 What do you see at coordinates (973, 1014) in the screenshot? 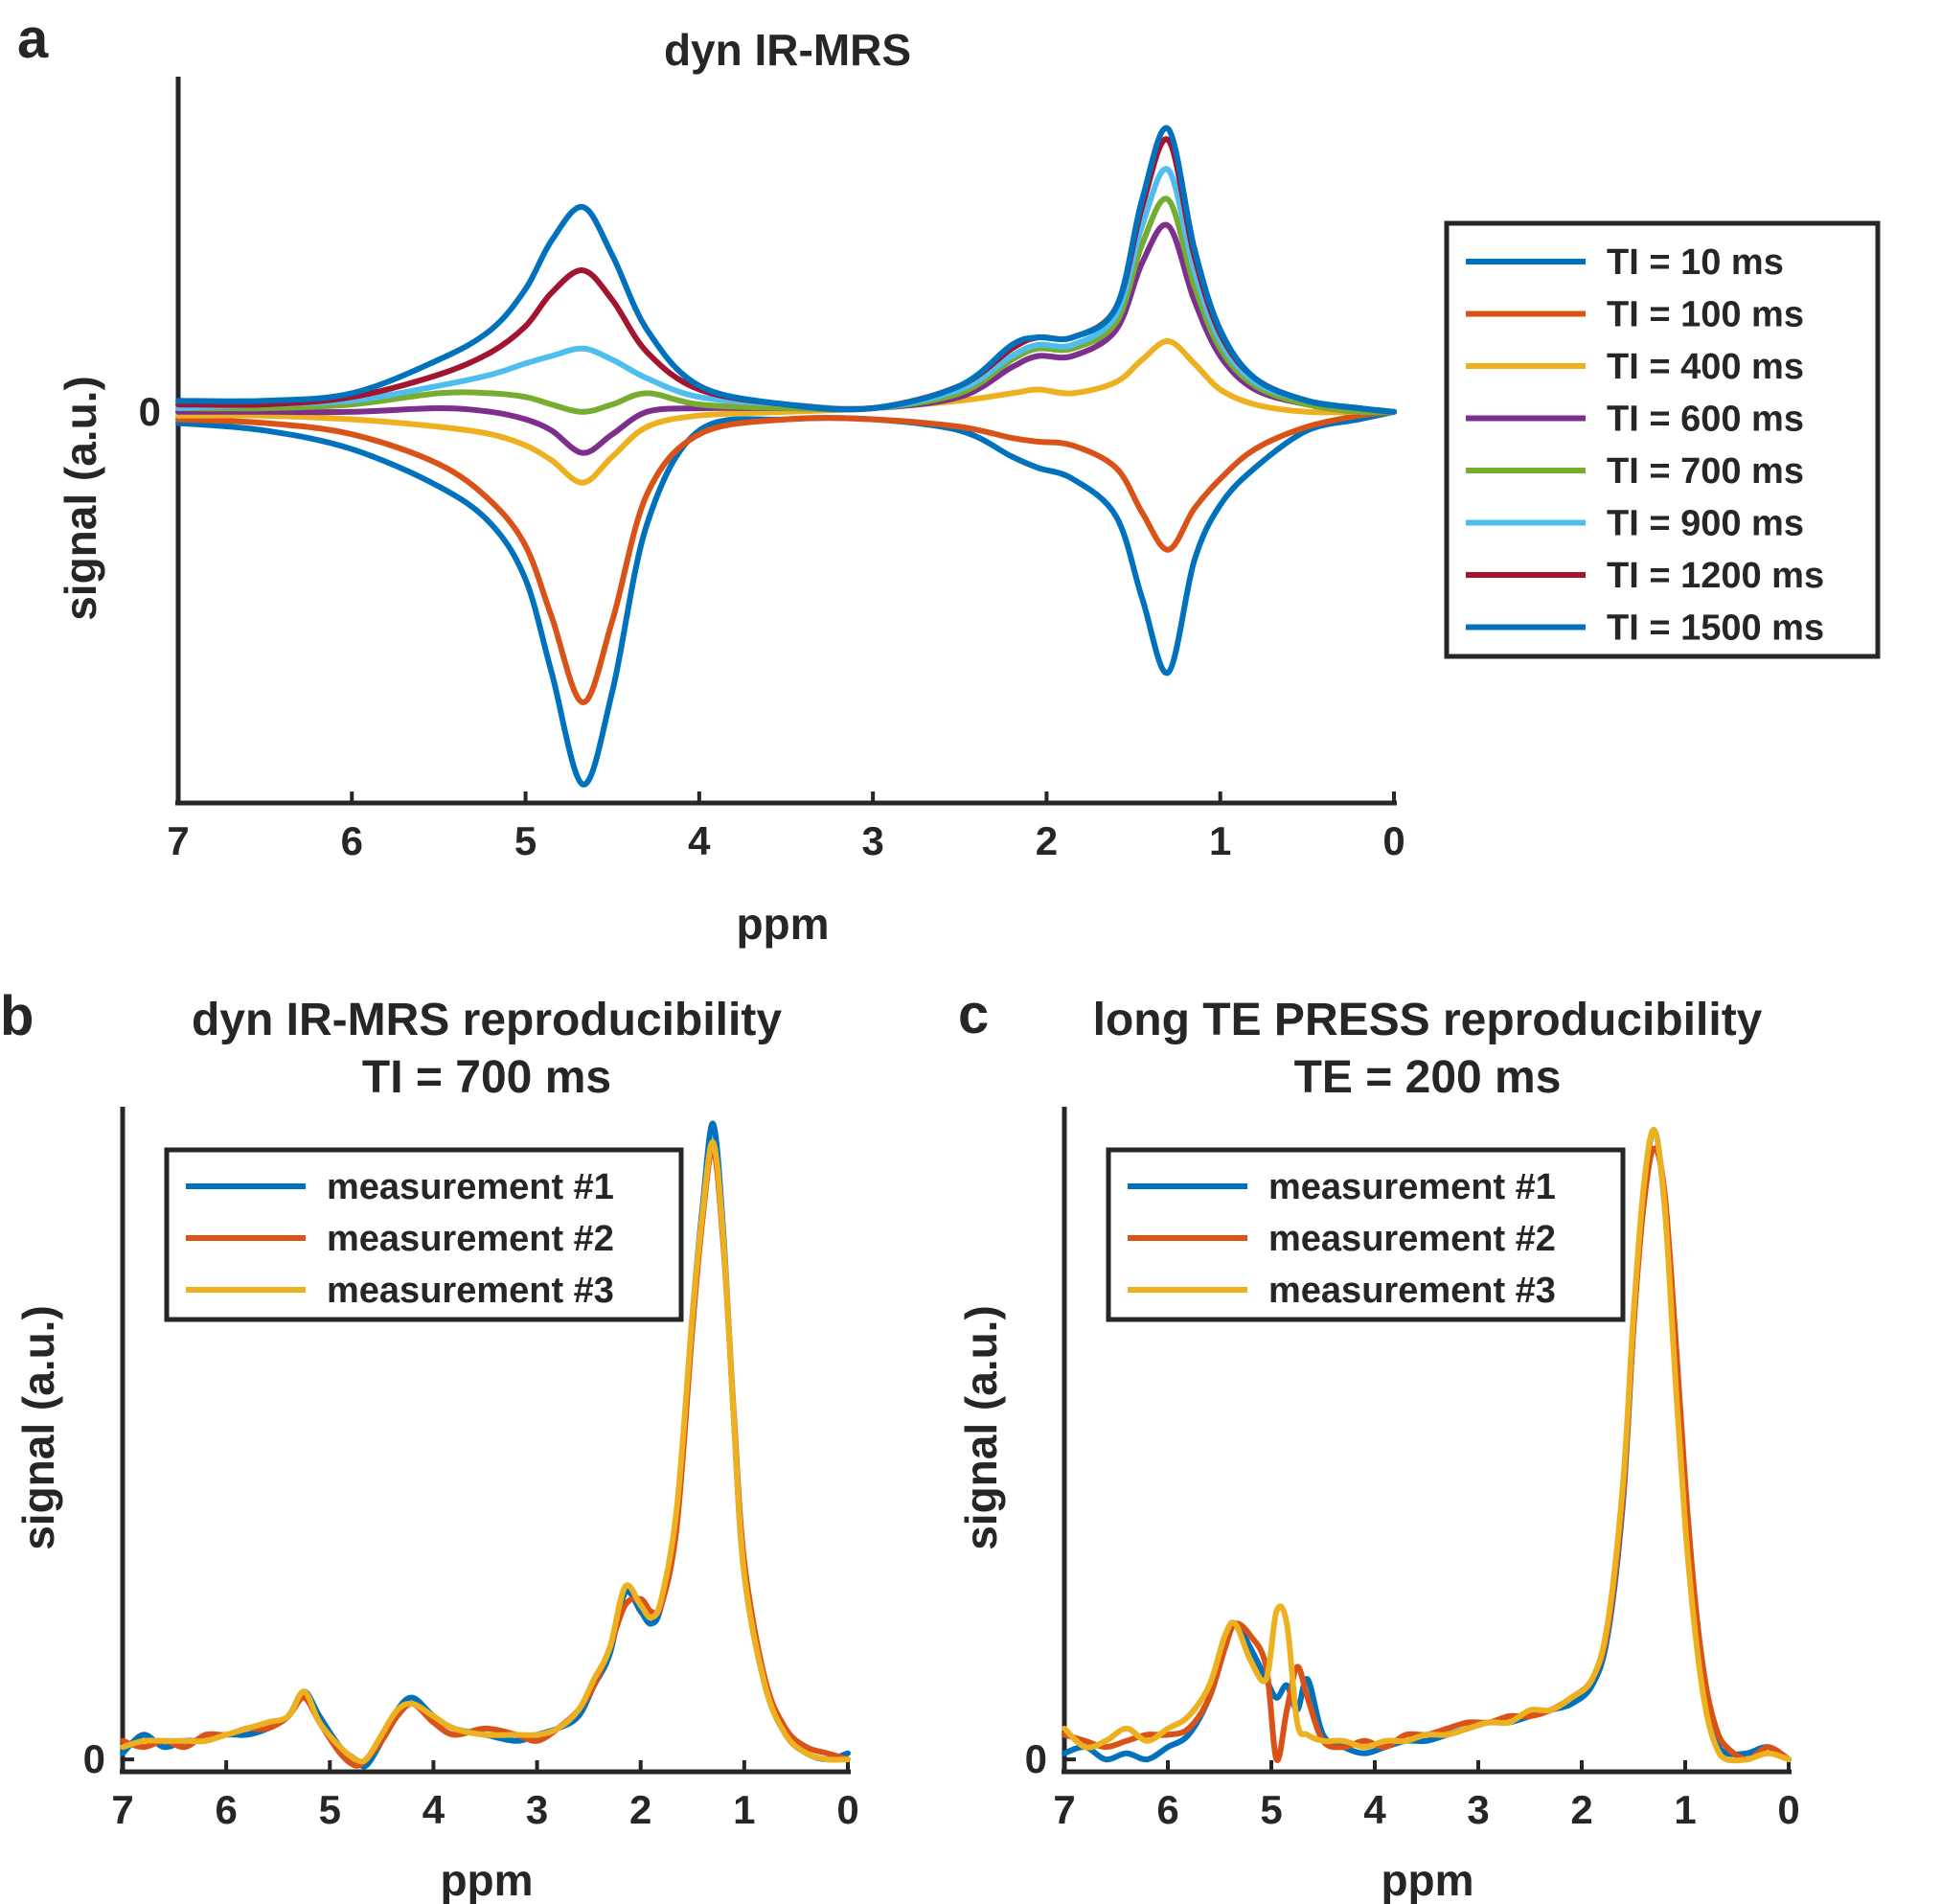
I see `panel-label: c` at bounding box center [973, 1014].